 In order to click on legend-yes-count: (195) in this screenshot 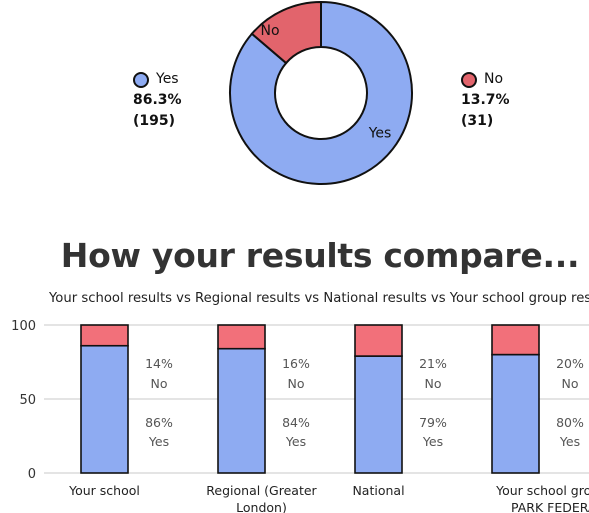, I will do `click(154, 121)`.